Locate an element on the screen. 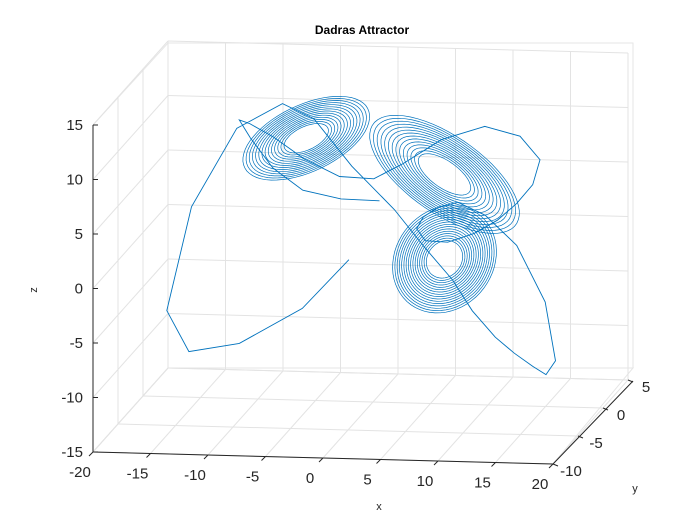  z-tick-label: 10 is located at coordinates (74, 180).